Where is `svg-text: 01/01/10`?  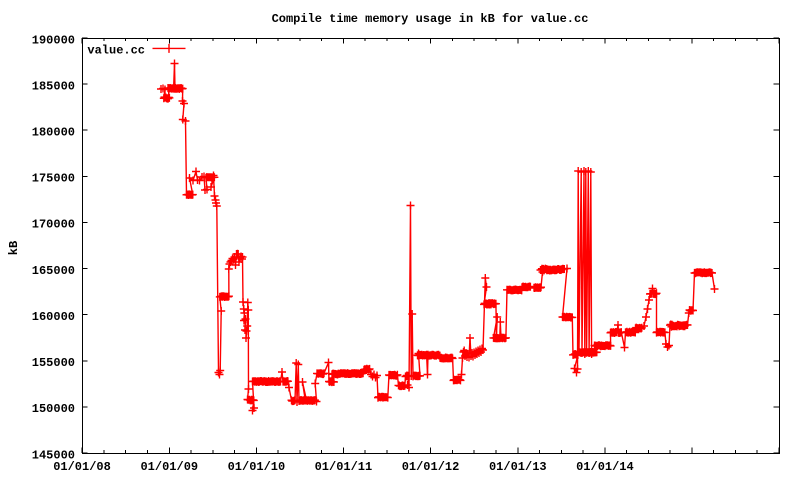
svg-text: 01/01/10 is located at coordinates (257, 467).